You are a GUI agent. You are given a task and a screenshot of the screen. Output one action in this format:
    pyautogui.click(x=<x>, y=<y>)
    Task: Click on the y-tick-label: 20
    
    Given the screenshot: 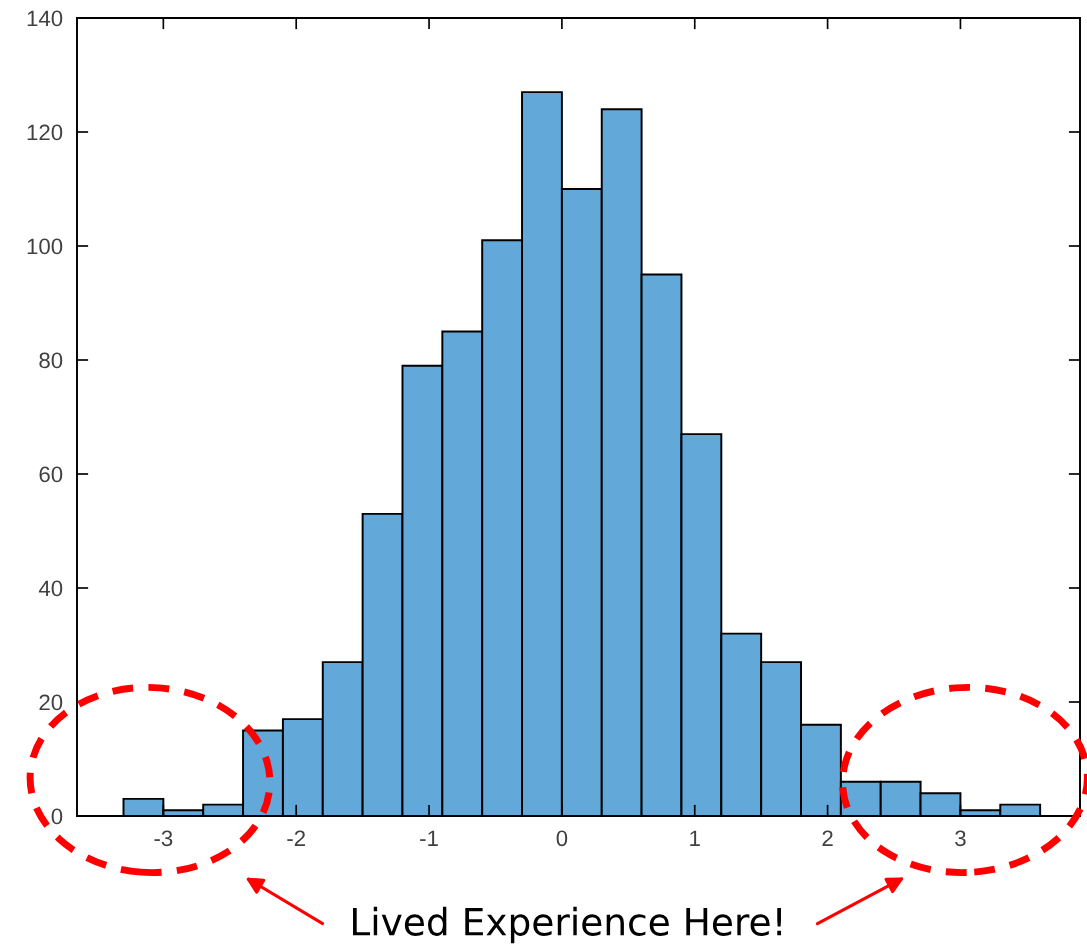 What is the action you would take?
    pyautogui.click(x=51, y=702)
    